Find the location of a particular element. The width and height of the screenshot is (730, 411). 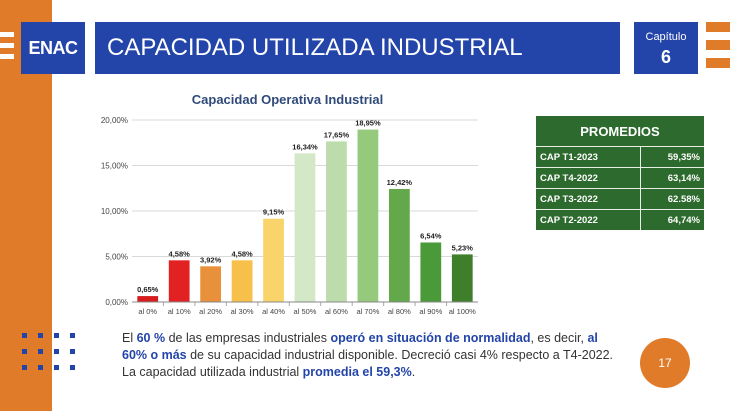

data-label: 6,54% is located at coordinates (431, 235).